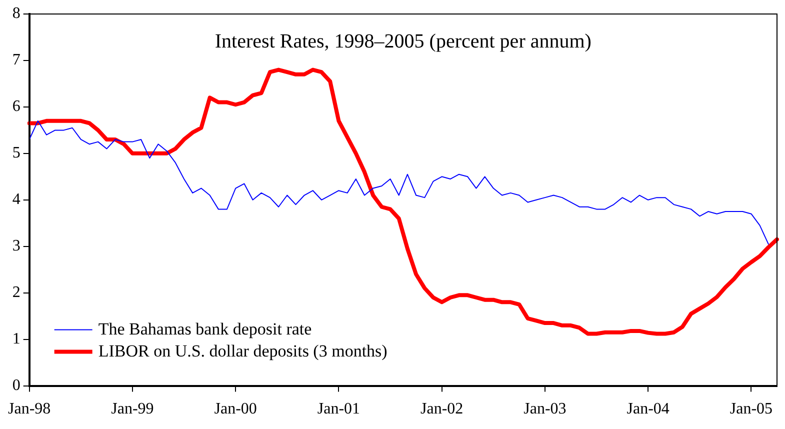  I want to click on y-tick-label: 0, so click(16, 385).